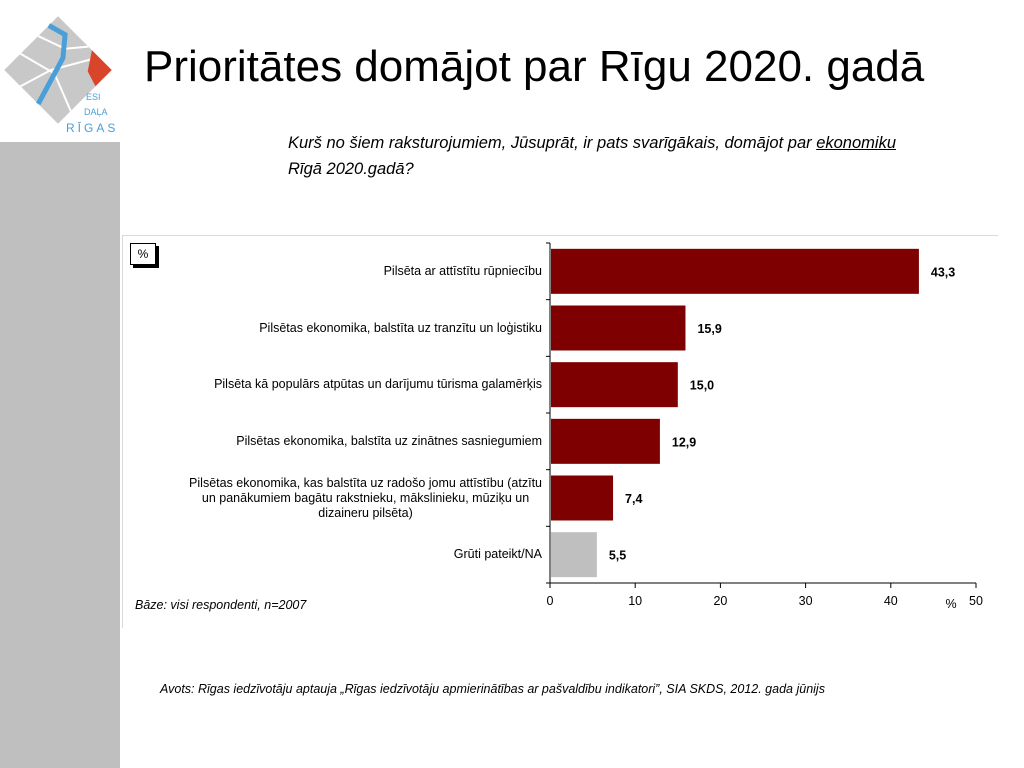 This screenshot has width=1024, height=768. What do you see at coordinates (92, 128) in the screenshot?
I see `logo-text-rigas: RĪGAS` at bounding box center [92, 128].